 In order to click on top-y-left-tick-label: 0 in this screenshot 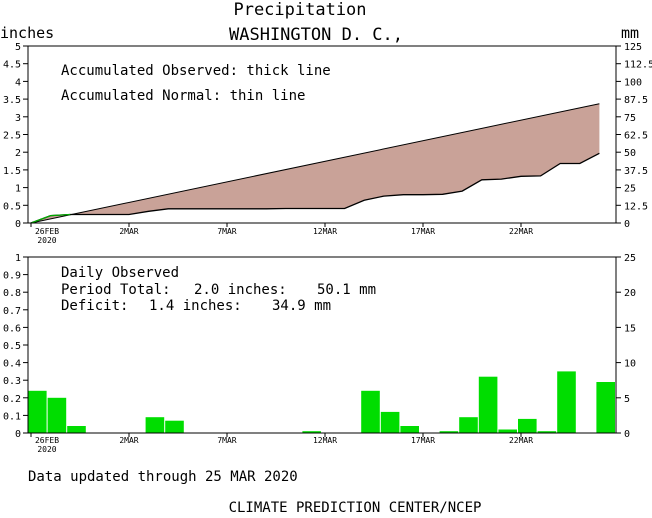, I will do `click(18, 224)`.